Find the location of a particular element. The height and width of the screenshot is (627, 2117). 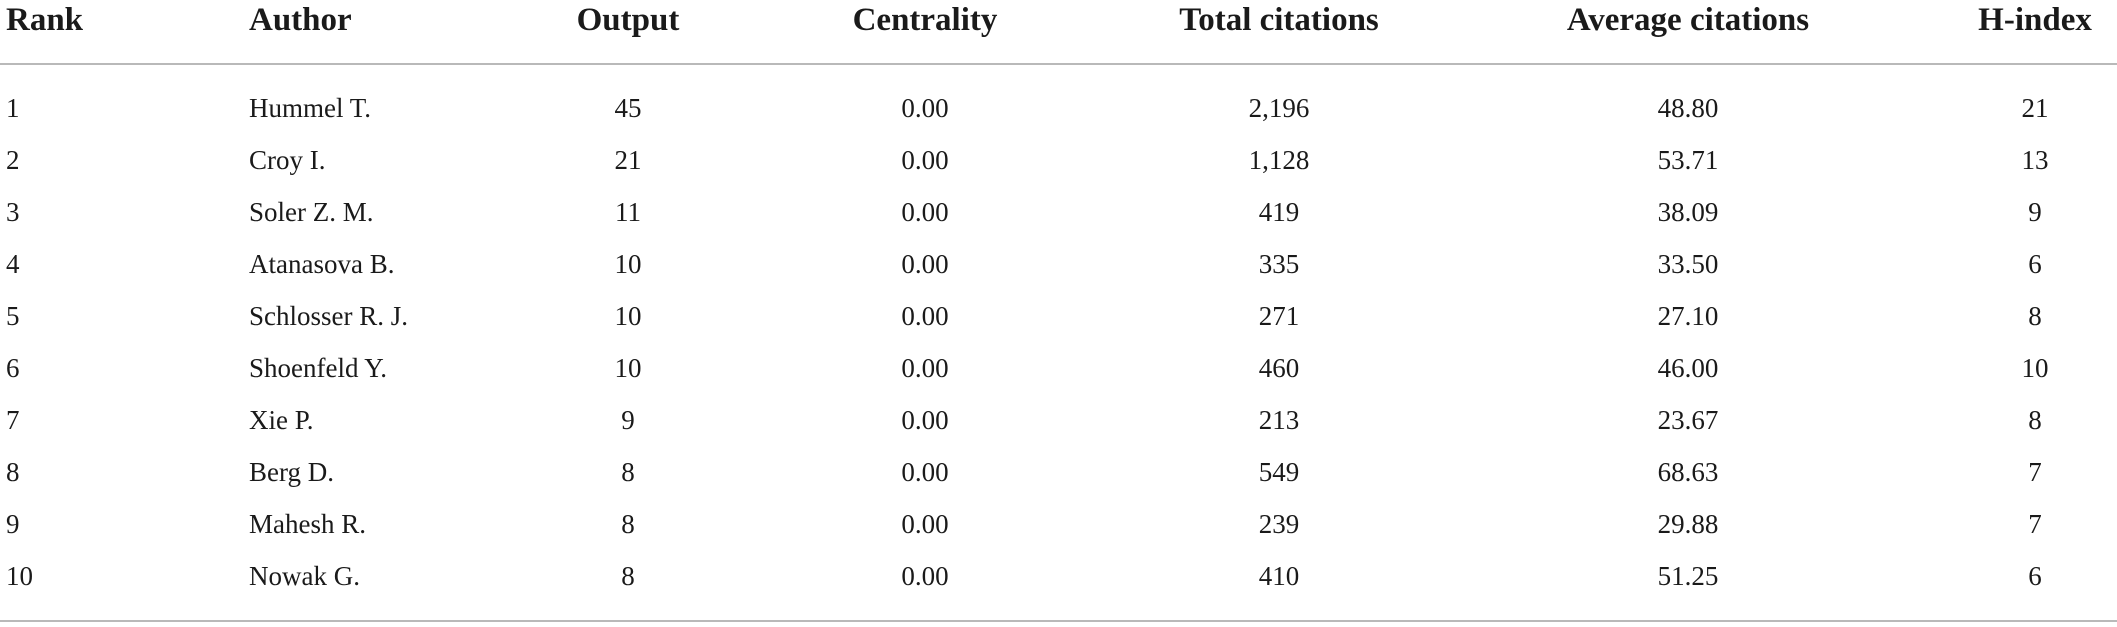

cell-total-citations: 213 is located at coordinates (1279, 420).